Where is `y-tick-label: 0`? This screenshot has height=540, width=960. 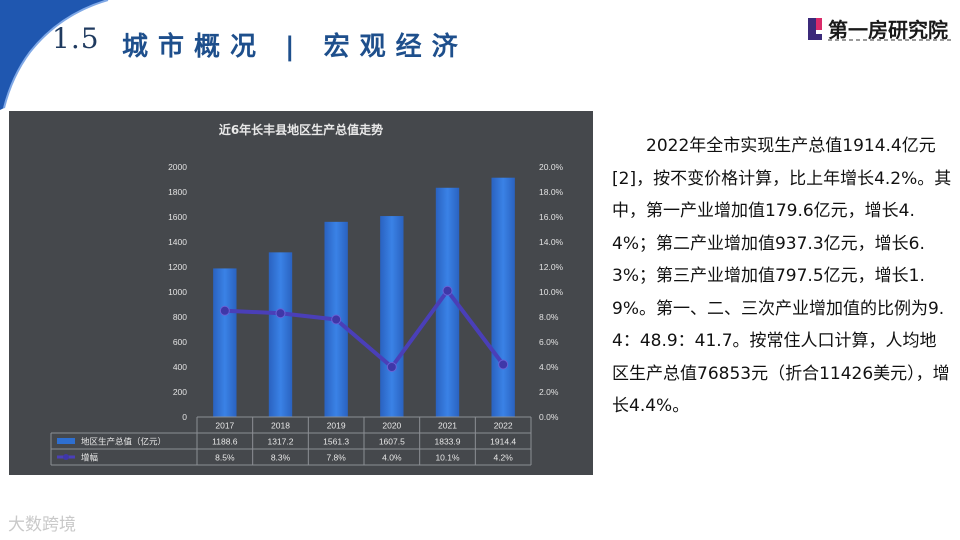
y-tick-label: 0 is located at coordinates (184, 417).